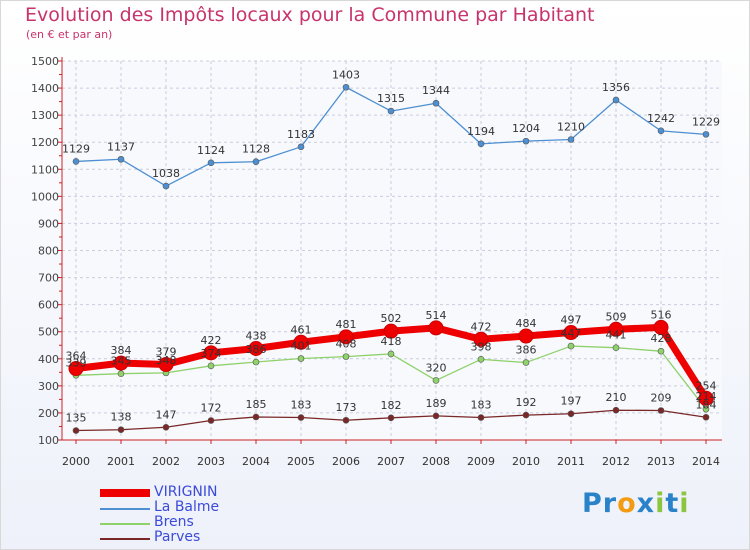 Image resolution: width=750 pixels, height=550 pixels. Describe the element at coordinates (391, 98) in the screenshot. I see `data-label-la-balme: 1315` at that location.